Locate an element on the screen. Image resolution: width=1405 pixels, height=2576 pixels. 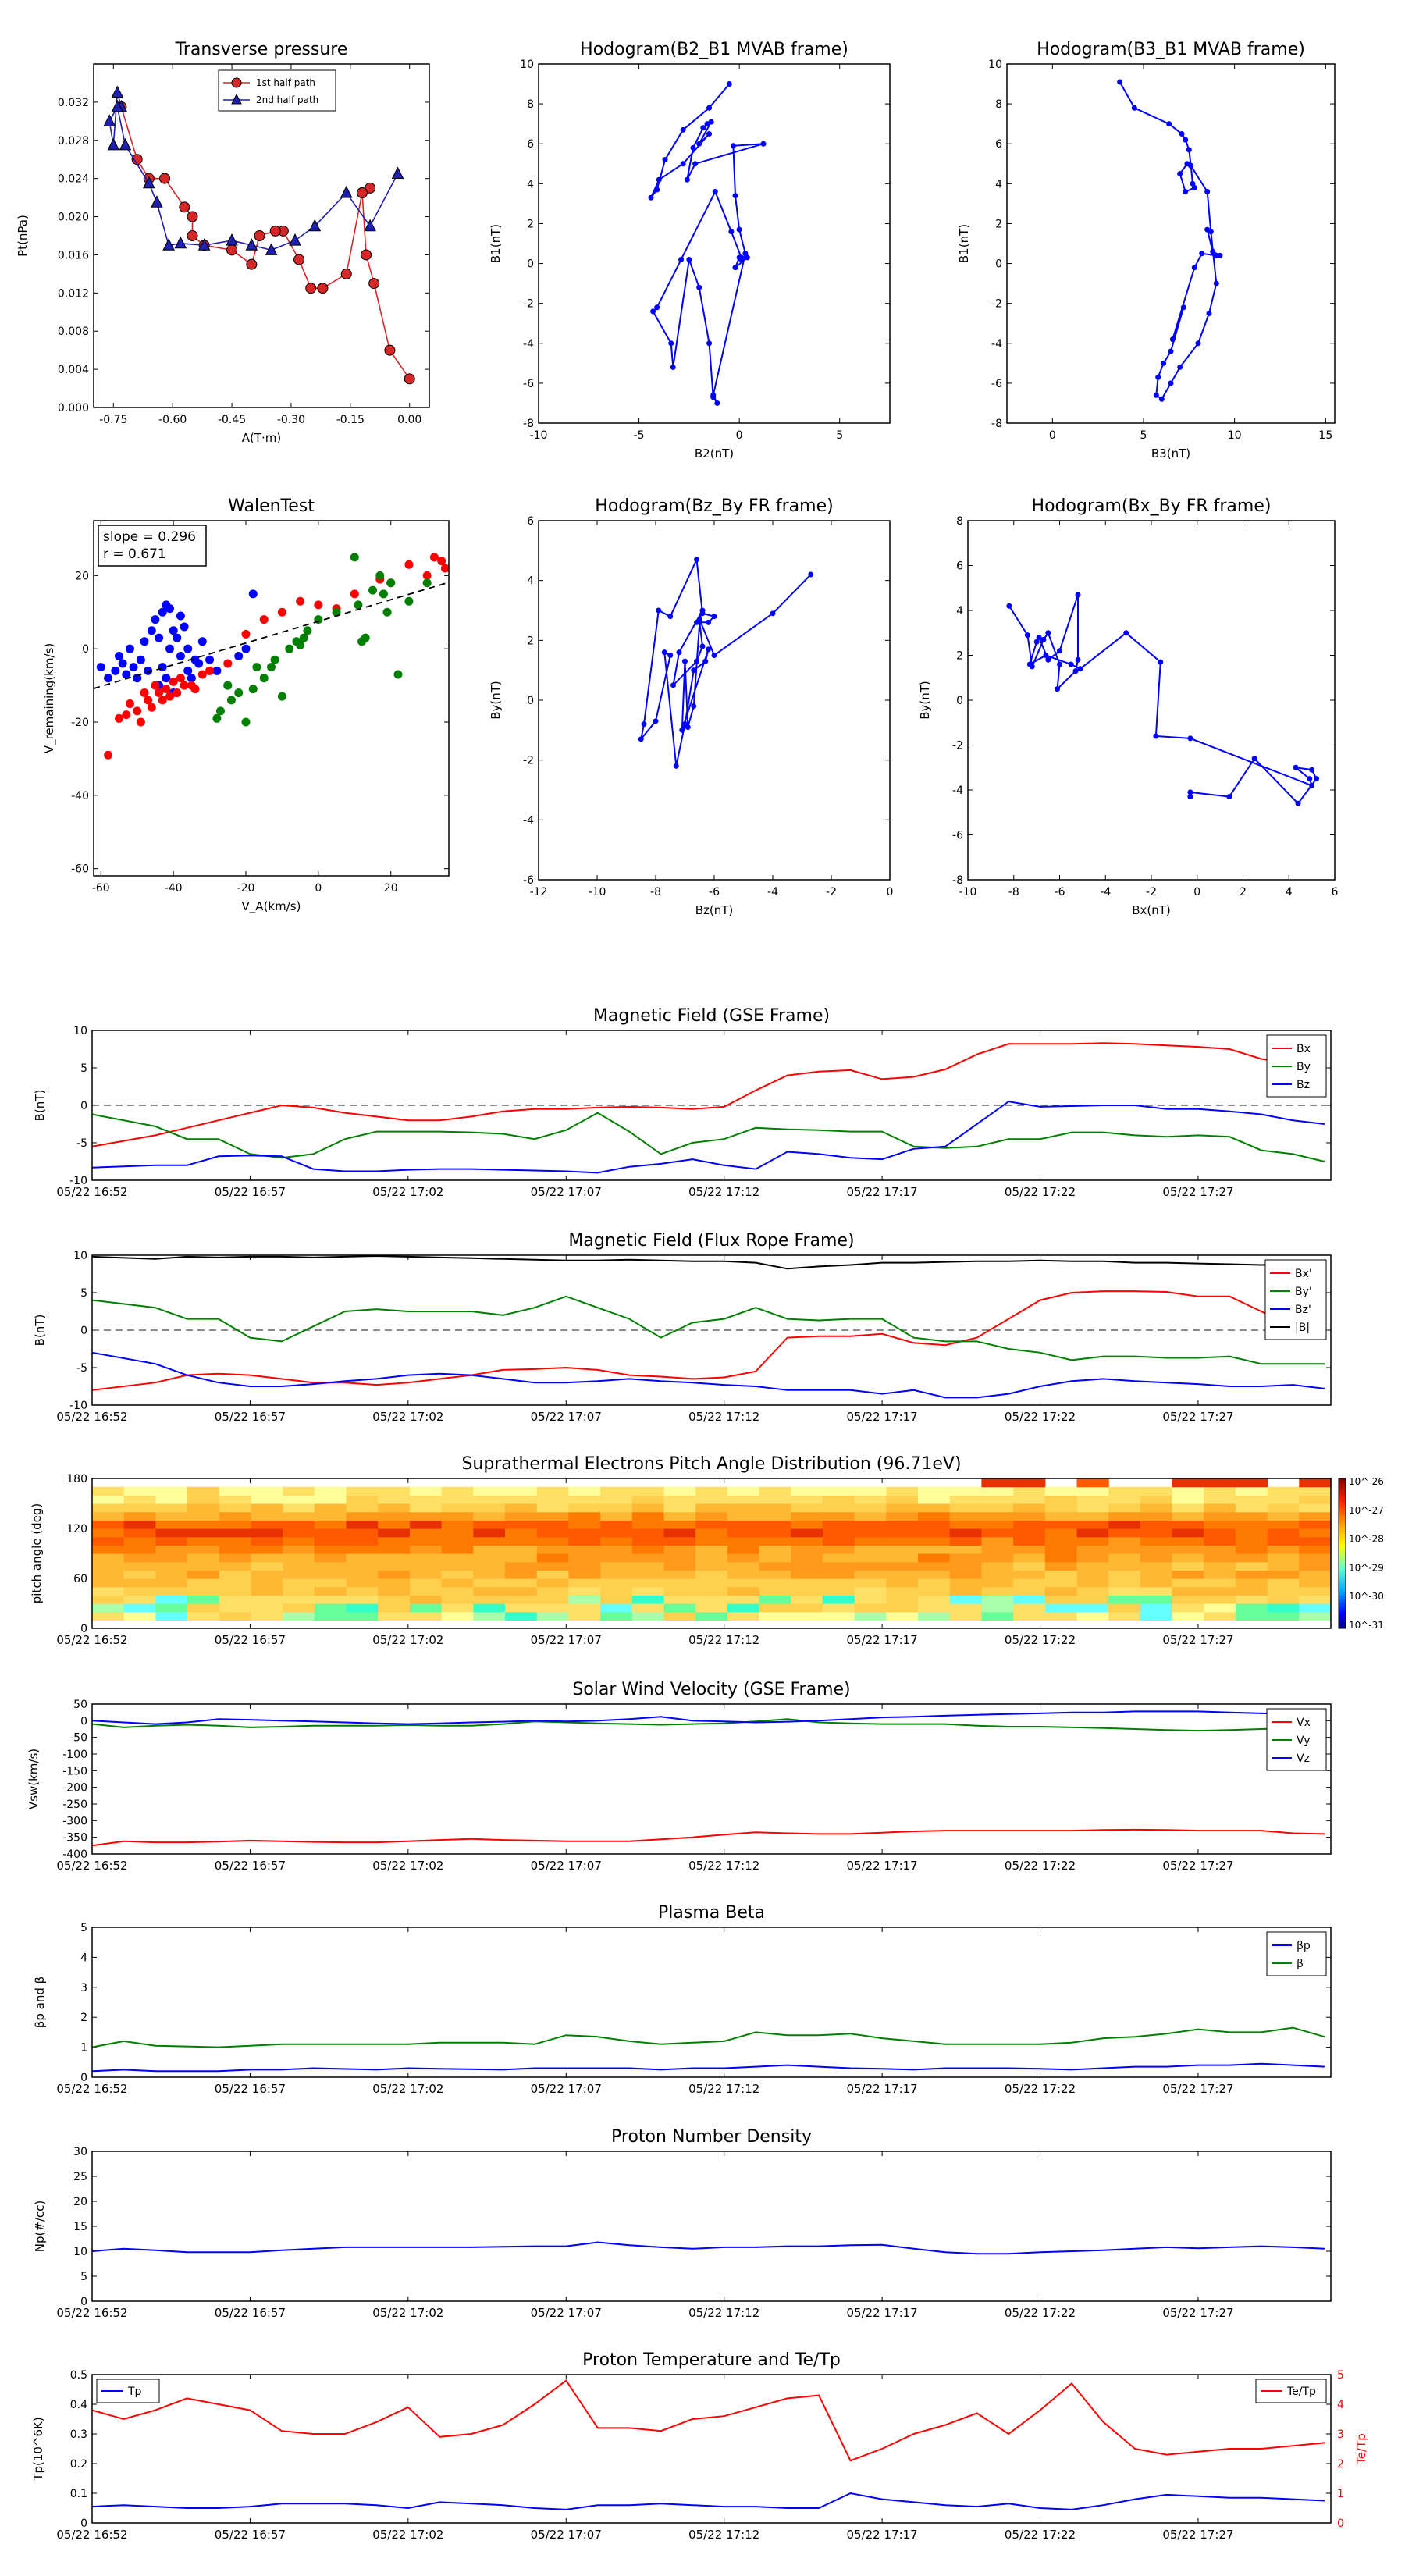
hodogram-trace is located at coordinates (726, 662).